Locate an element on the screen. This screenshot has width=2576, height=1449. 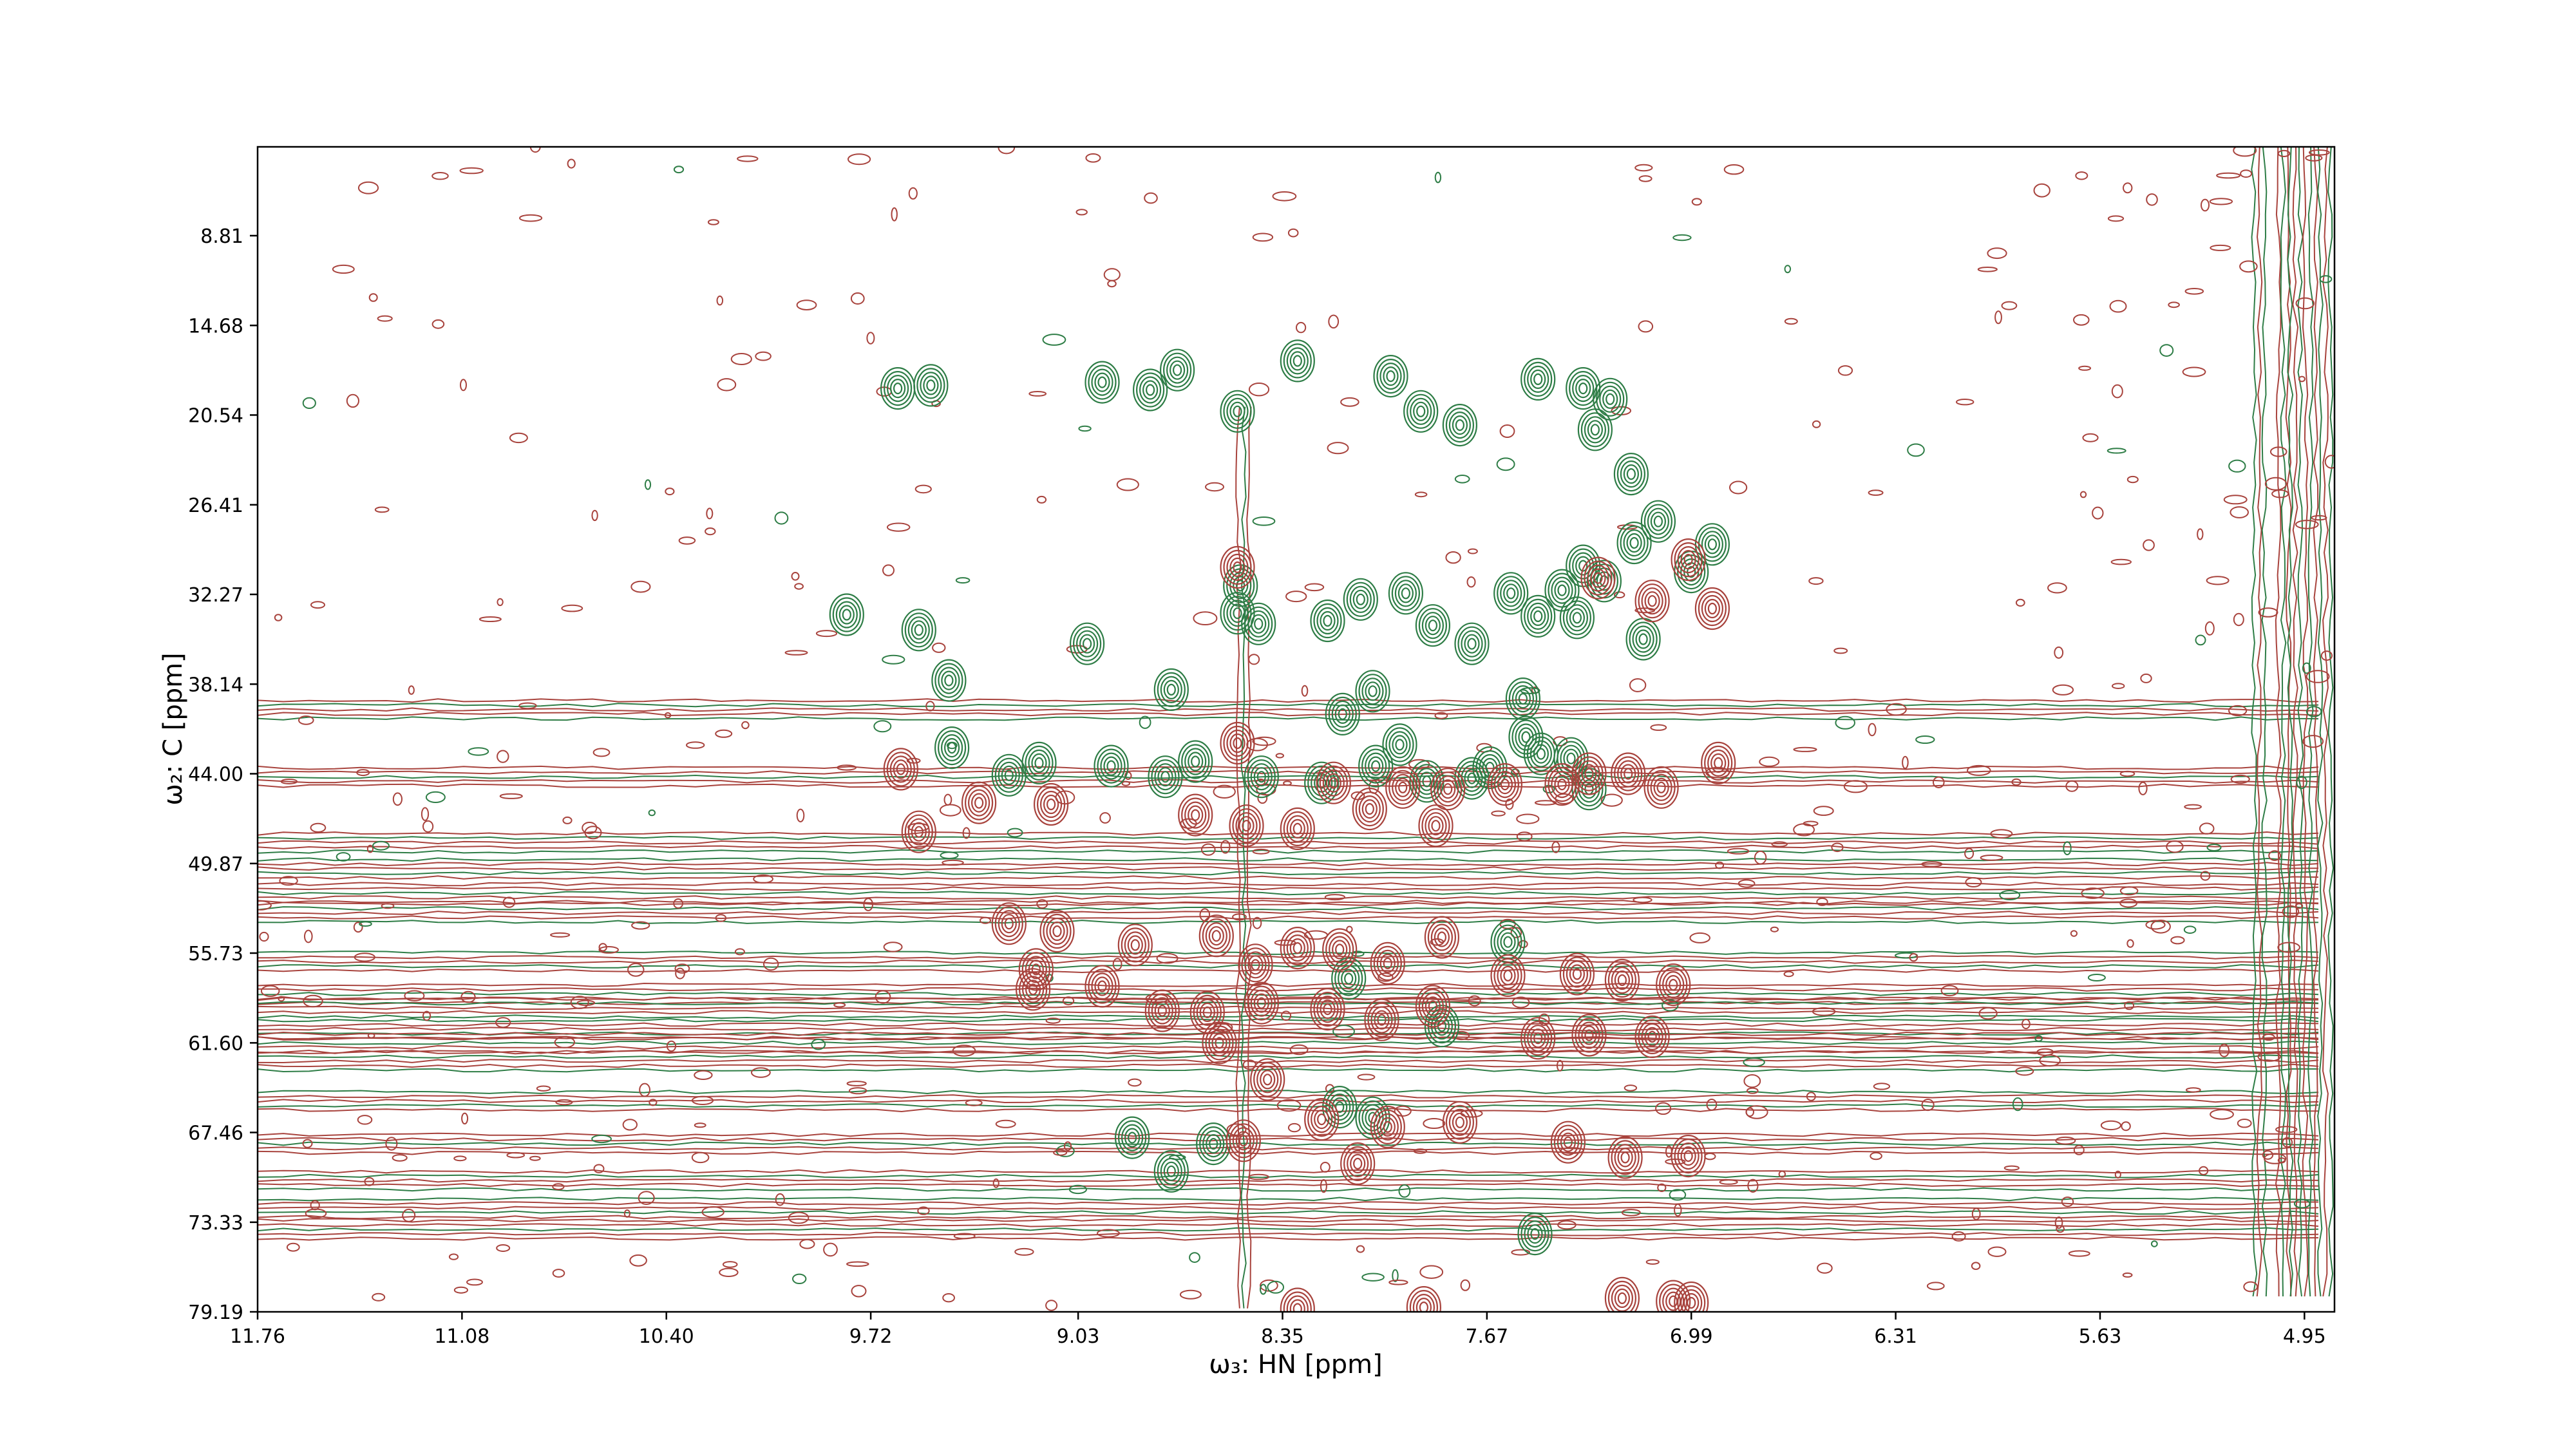
y-tick-label: 14.68 is located at coordinates (215, 326).